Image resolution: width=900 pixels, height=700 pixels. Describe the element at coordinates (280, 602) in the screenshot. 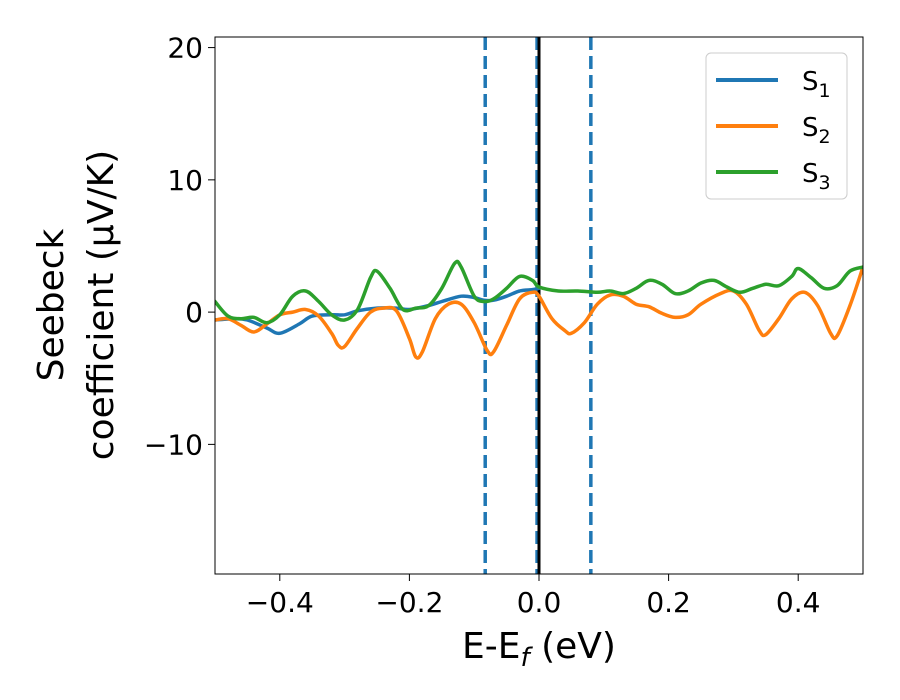

I see `x-tick-label: −0.4` at that location.